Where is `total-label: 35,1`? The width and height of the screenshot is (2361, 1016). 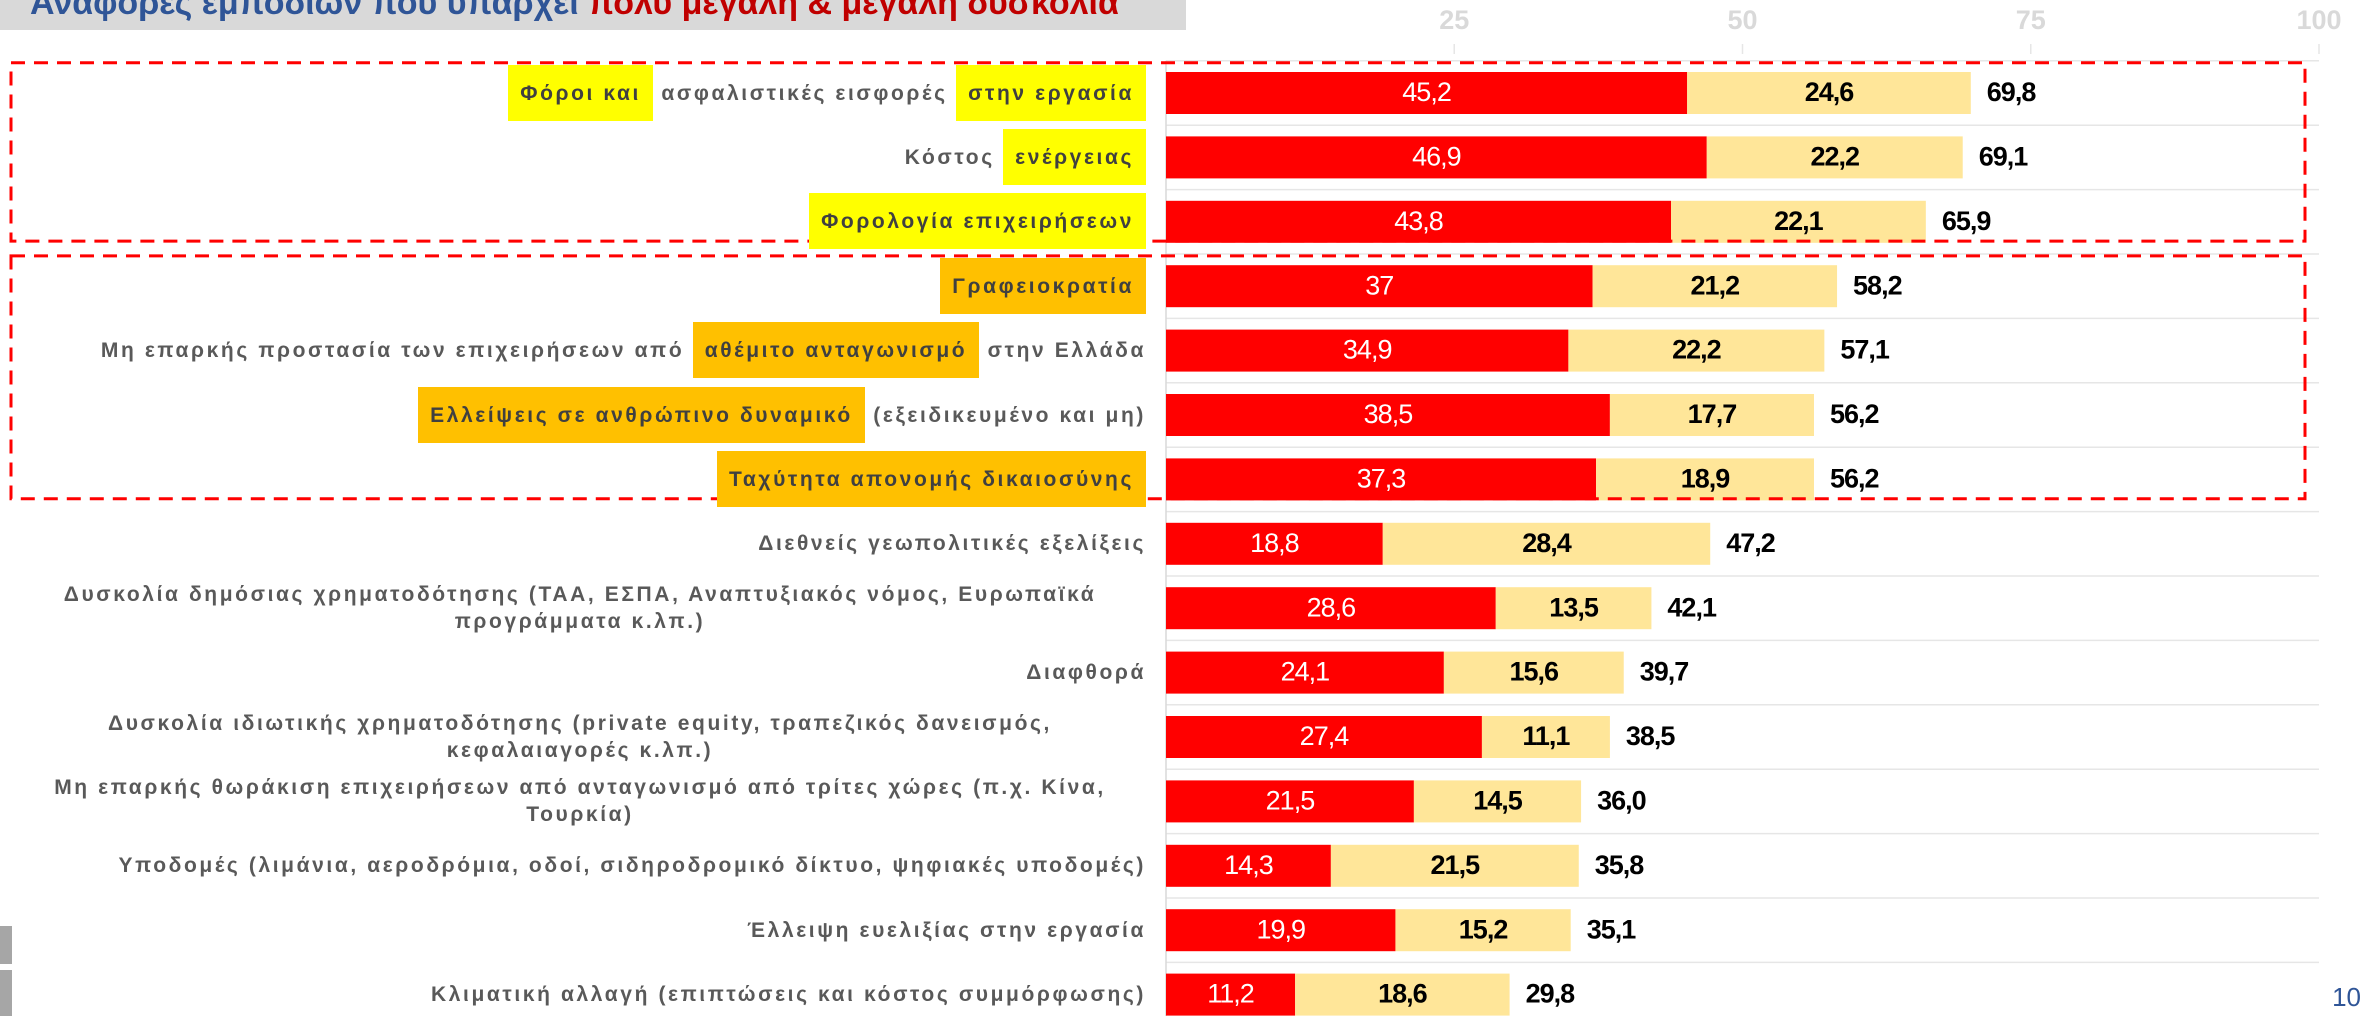 total-label: 35,1 is located at coordinates (1612, 929).